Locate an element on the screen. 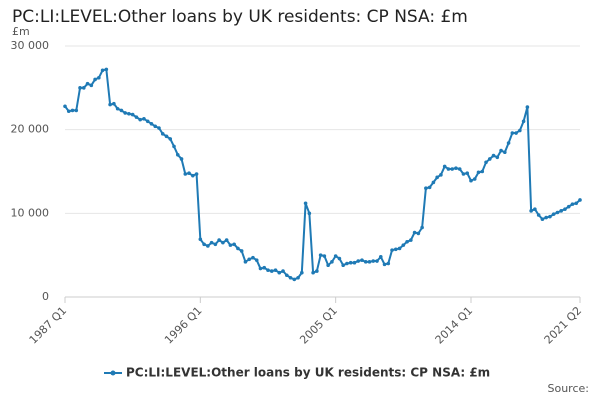  y-tick-label: 20 000 is located at coordinates (30, 129).